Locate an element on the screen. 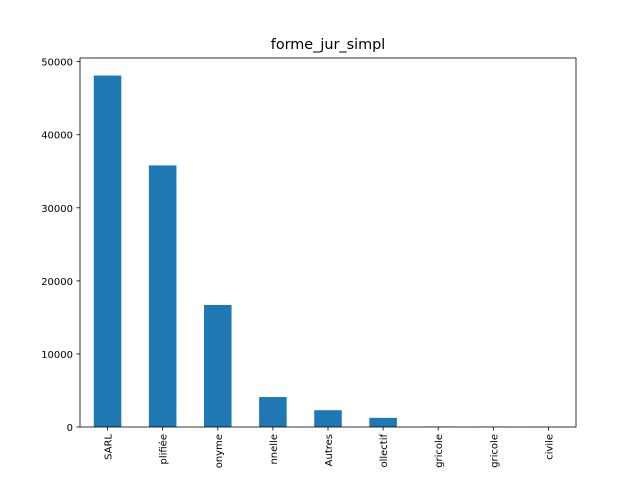 This screenshot has height=480, width=640. y-axis: 0 10000 20000 30000 40000 50000 is located at coordinates (60, 246).